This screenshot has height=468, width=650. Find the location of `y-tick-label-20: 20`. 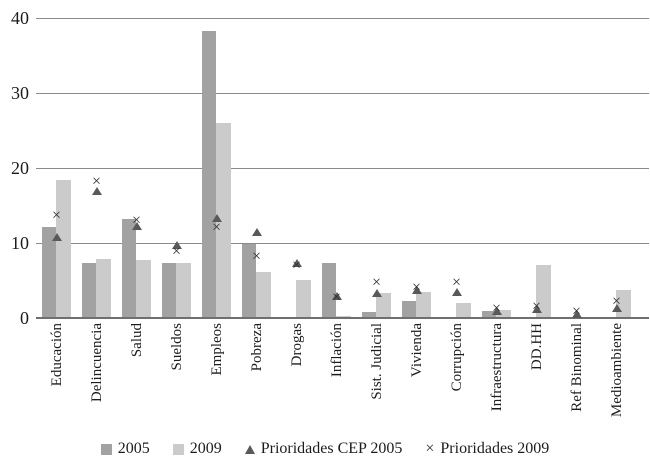

y-tick-label-20: 20 is located at coordinates (20, 168).